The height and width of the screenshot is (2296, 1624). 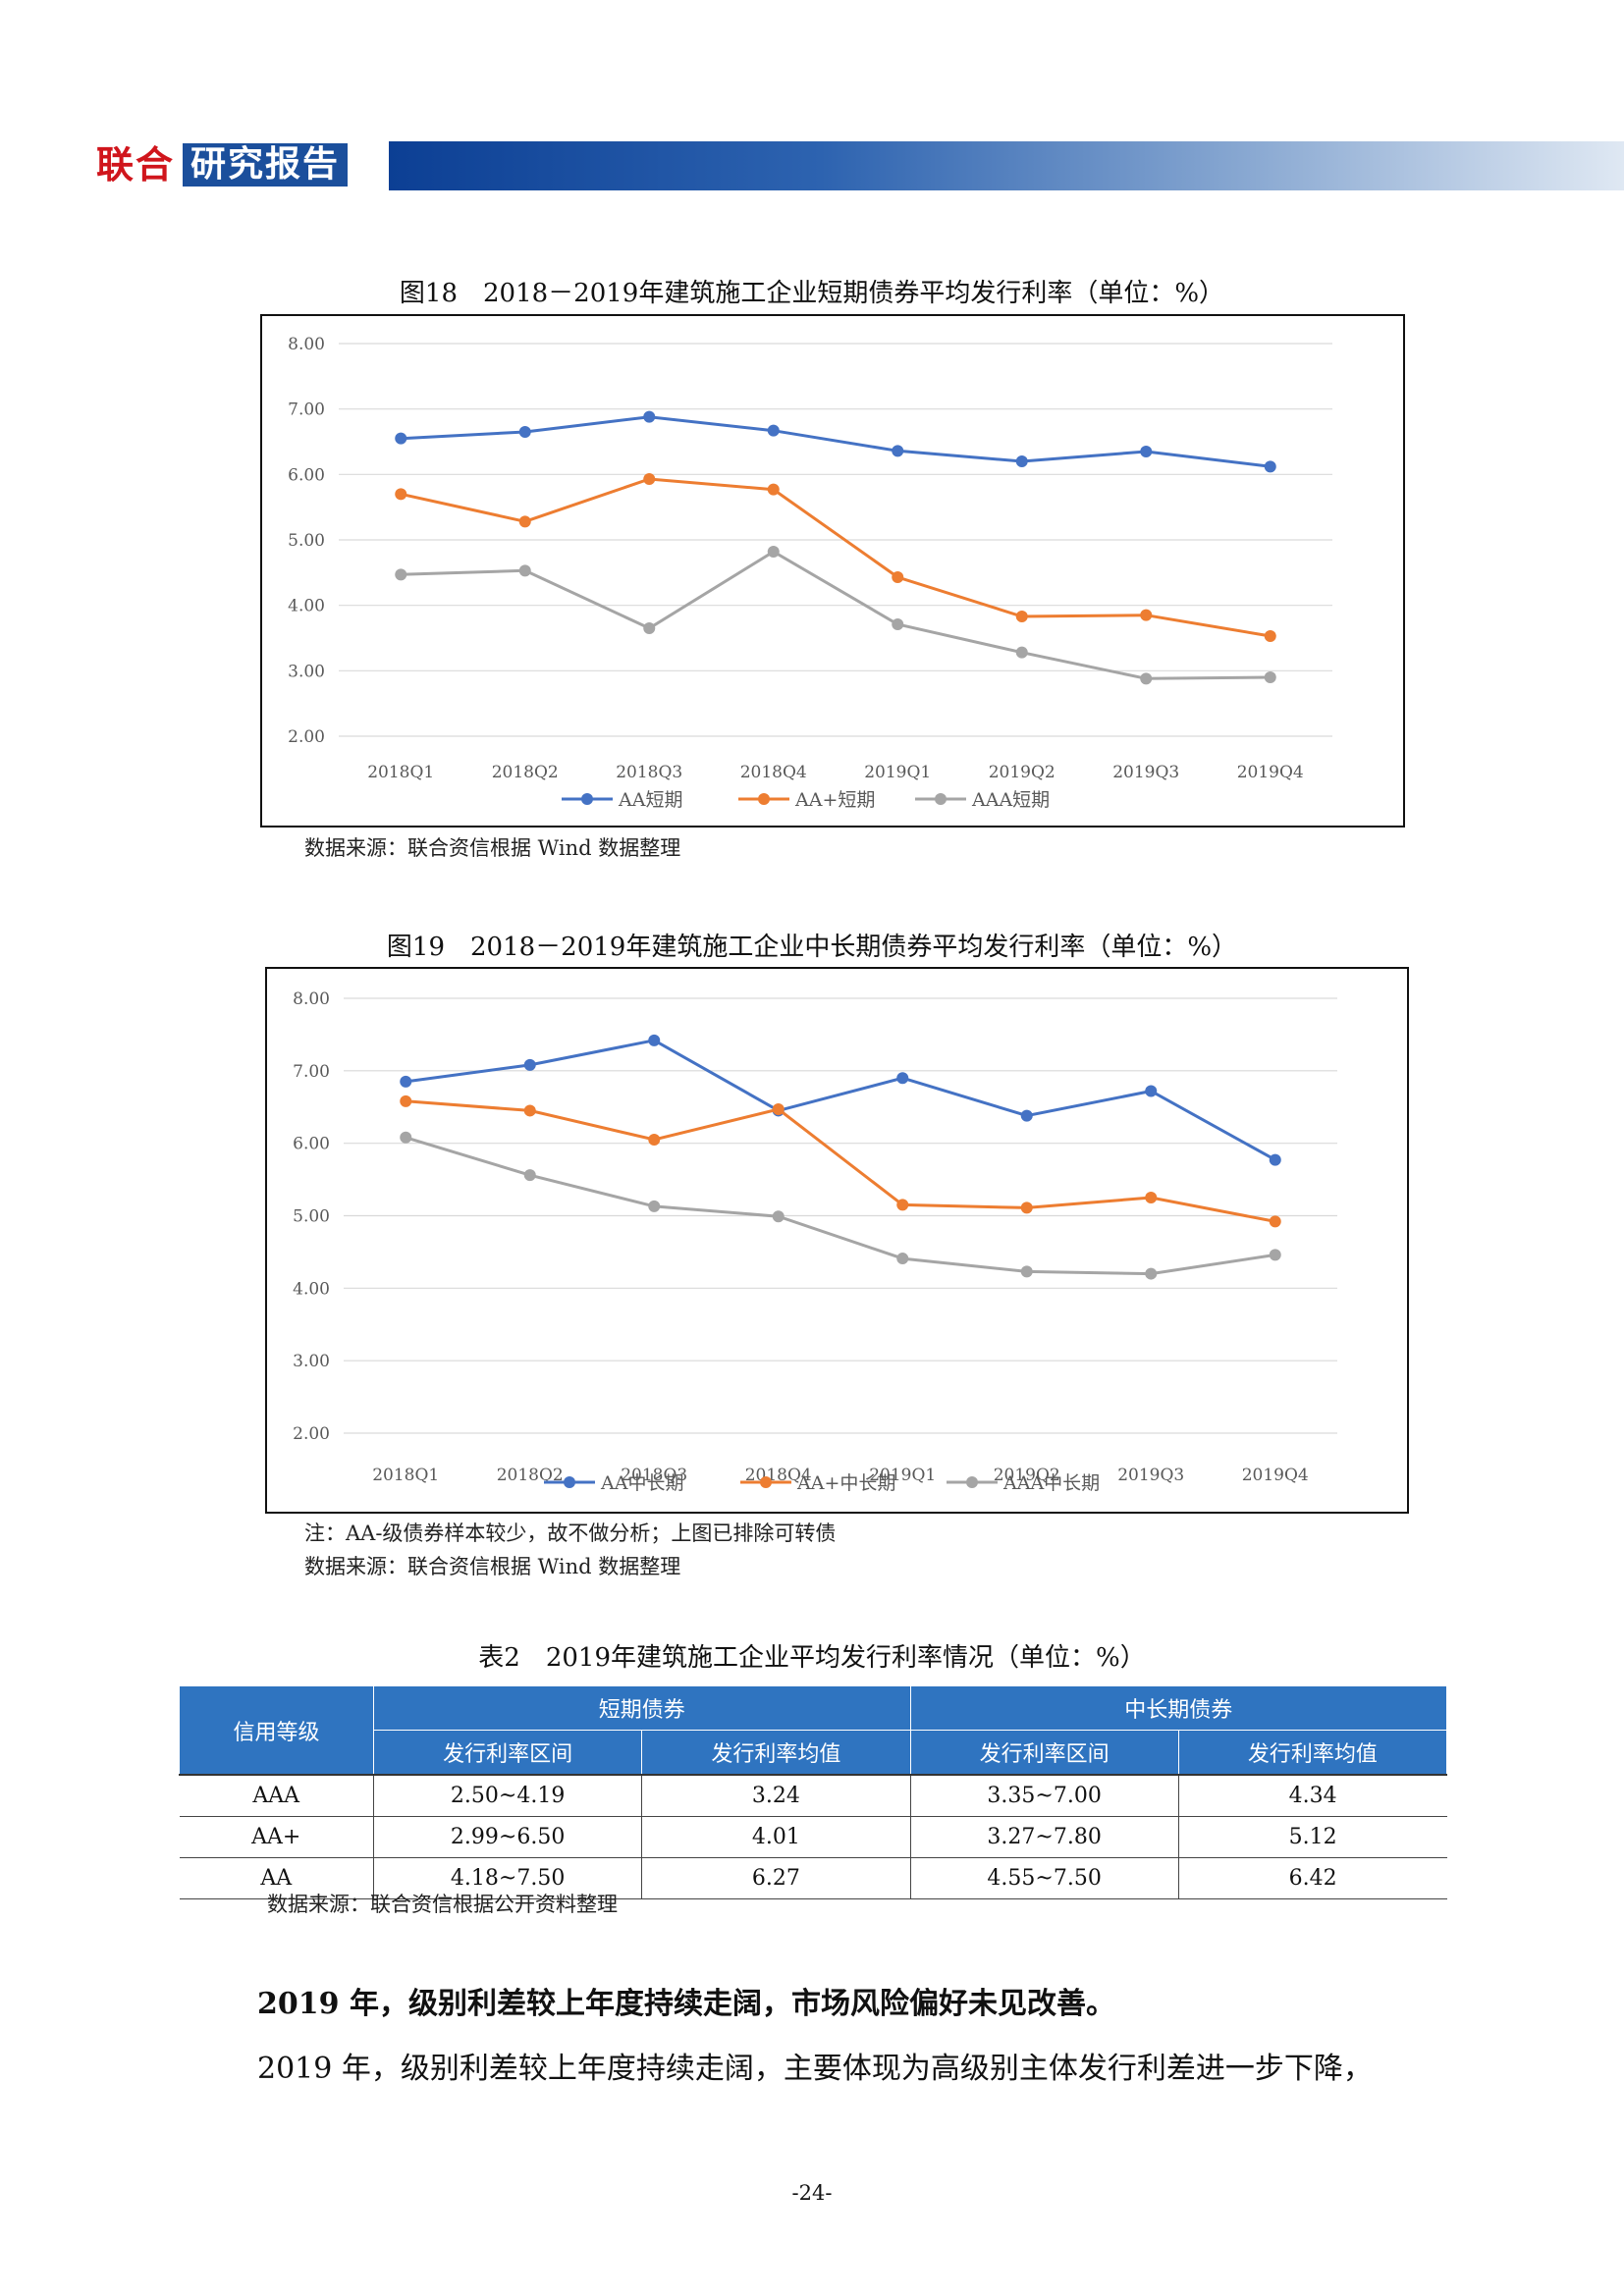 What do you see at coordinates (1145, 772) in the screenshot?
I see `x-tick-label: 2019Q3` at bounding box center [1145, 772].